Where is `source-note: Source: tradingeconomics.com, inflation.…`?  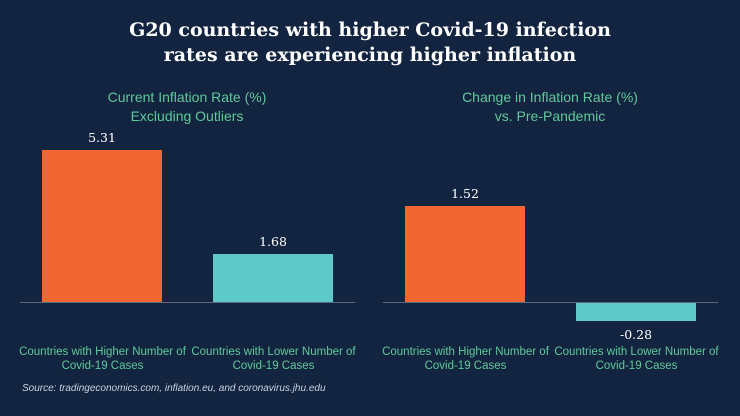
source-note: Source: tradingeconomics.com, inflation.… is located at coordinates (174, 388).